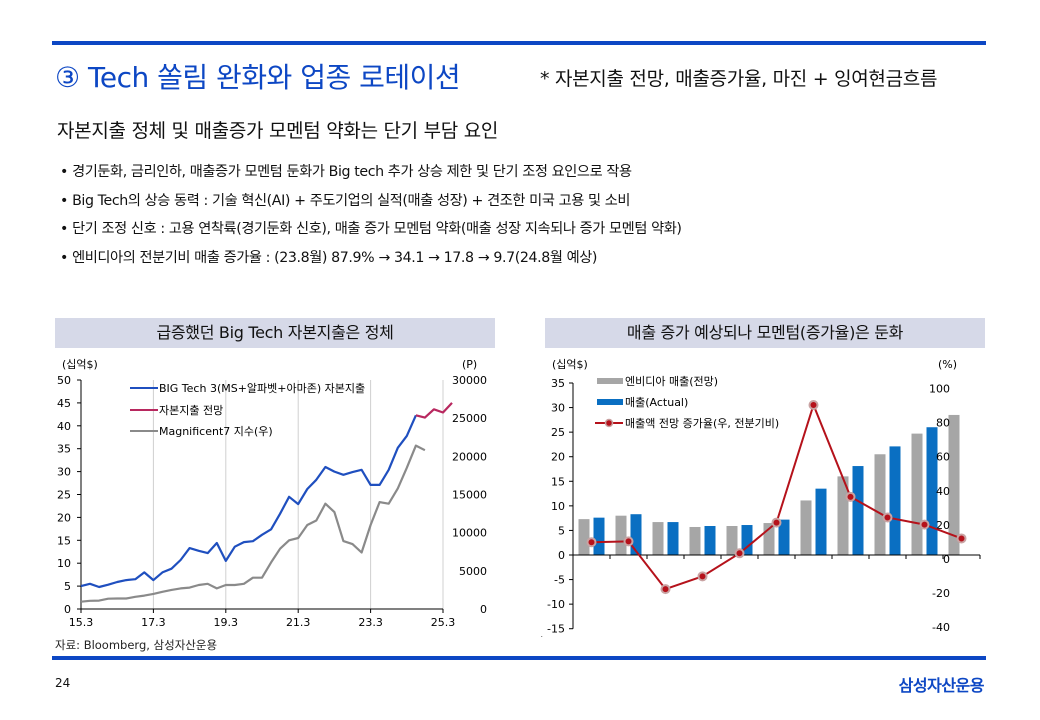  I want to click on y2-tick-label: 15000, so click(469, 495).